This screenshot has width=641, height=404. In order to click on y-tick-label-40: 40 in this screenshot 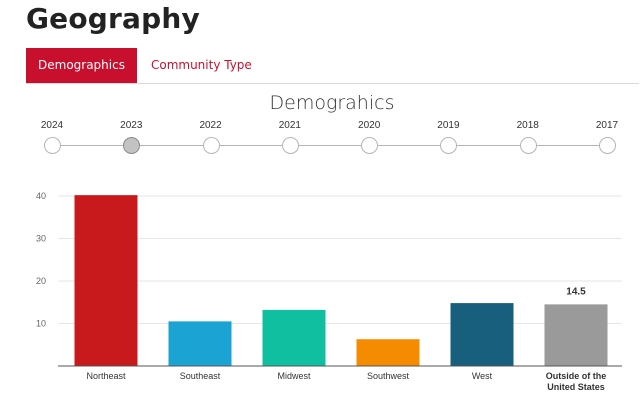, I will do `click(41, 196)`.